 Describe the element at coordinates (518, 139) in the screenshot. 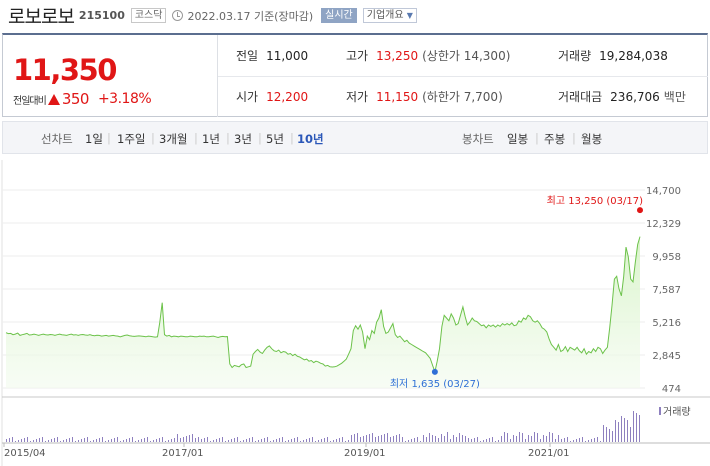

I see `candle-daily: 일봉` at that location.